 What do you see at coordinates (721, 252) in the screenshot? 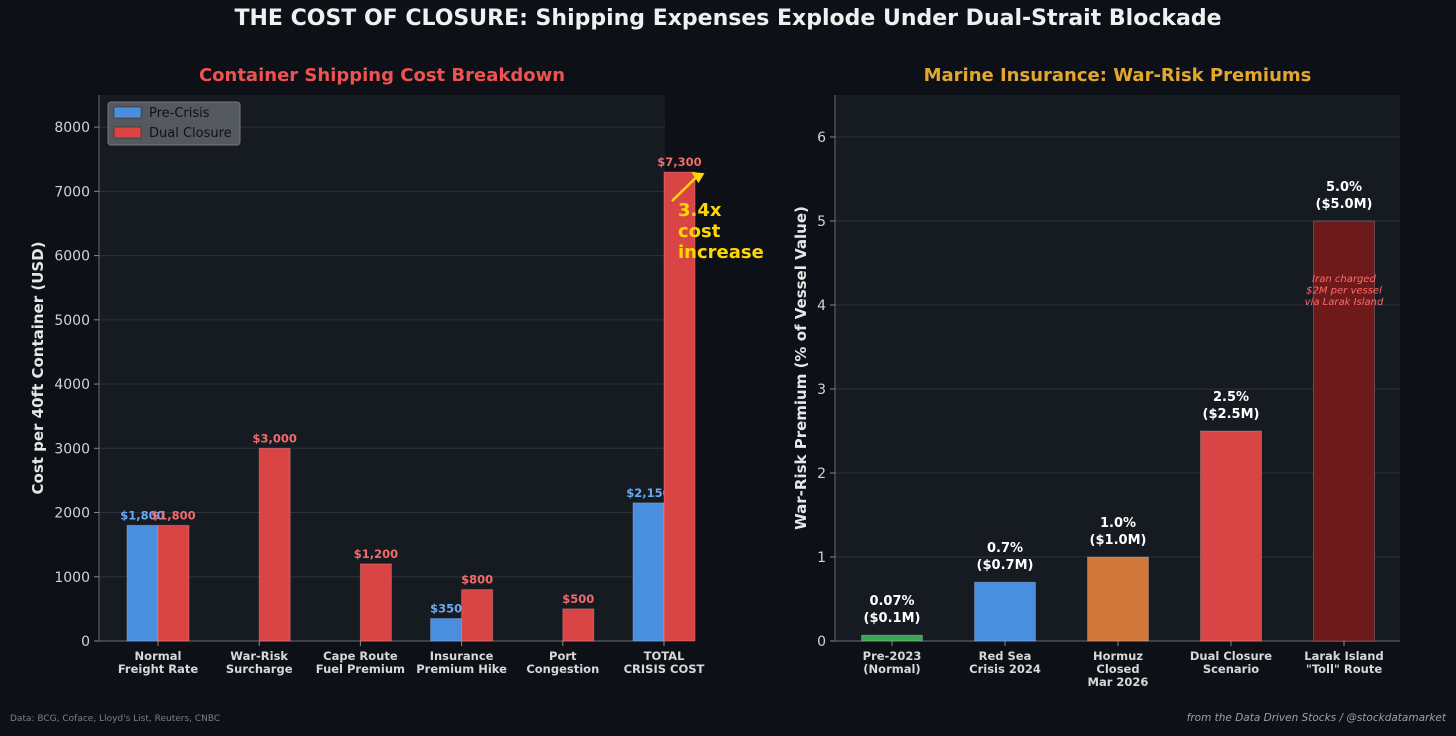
I see `annotation-text-line: increase` at bounding box center [721, 252].